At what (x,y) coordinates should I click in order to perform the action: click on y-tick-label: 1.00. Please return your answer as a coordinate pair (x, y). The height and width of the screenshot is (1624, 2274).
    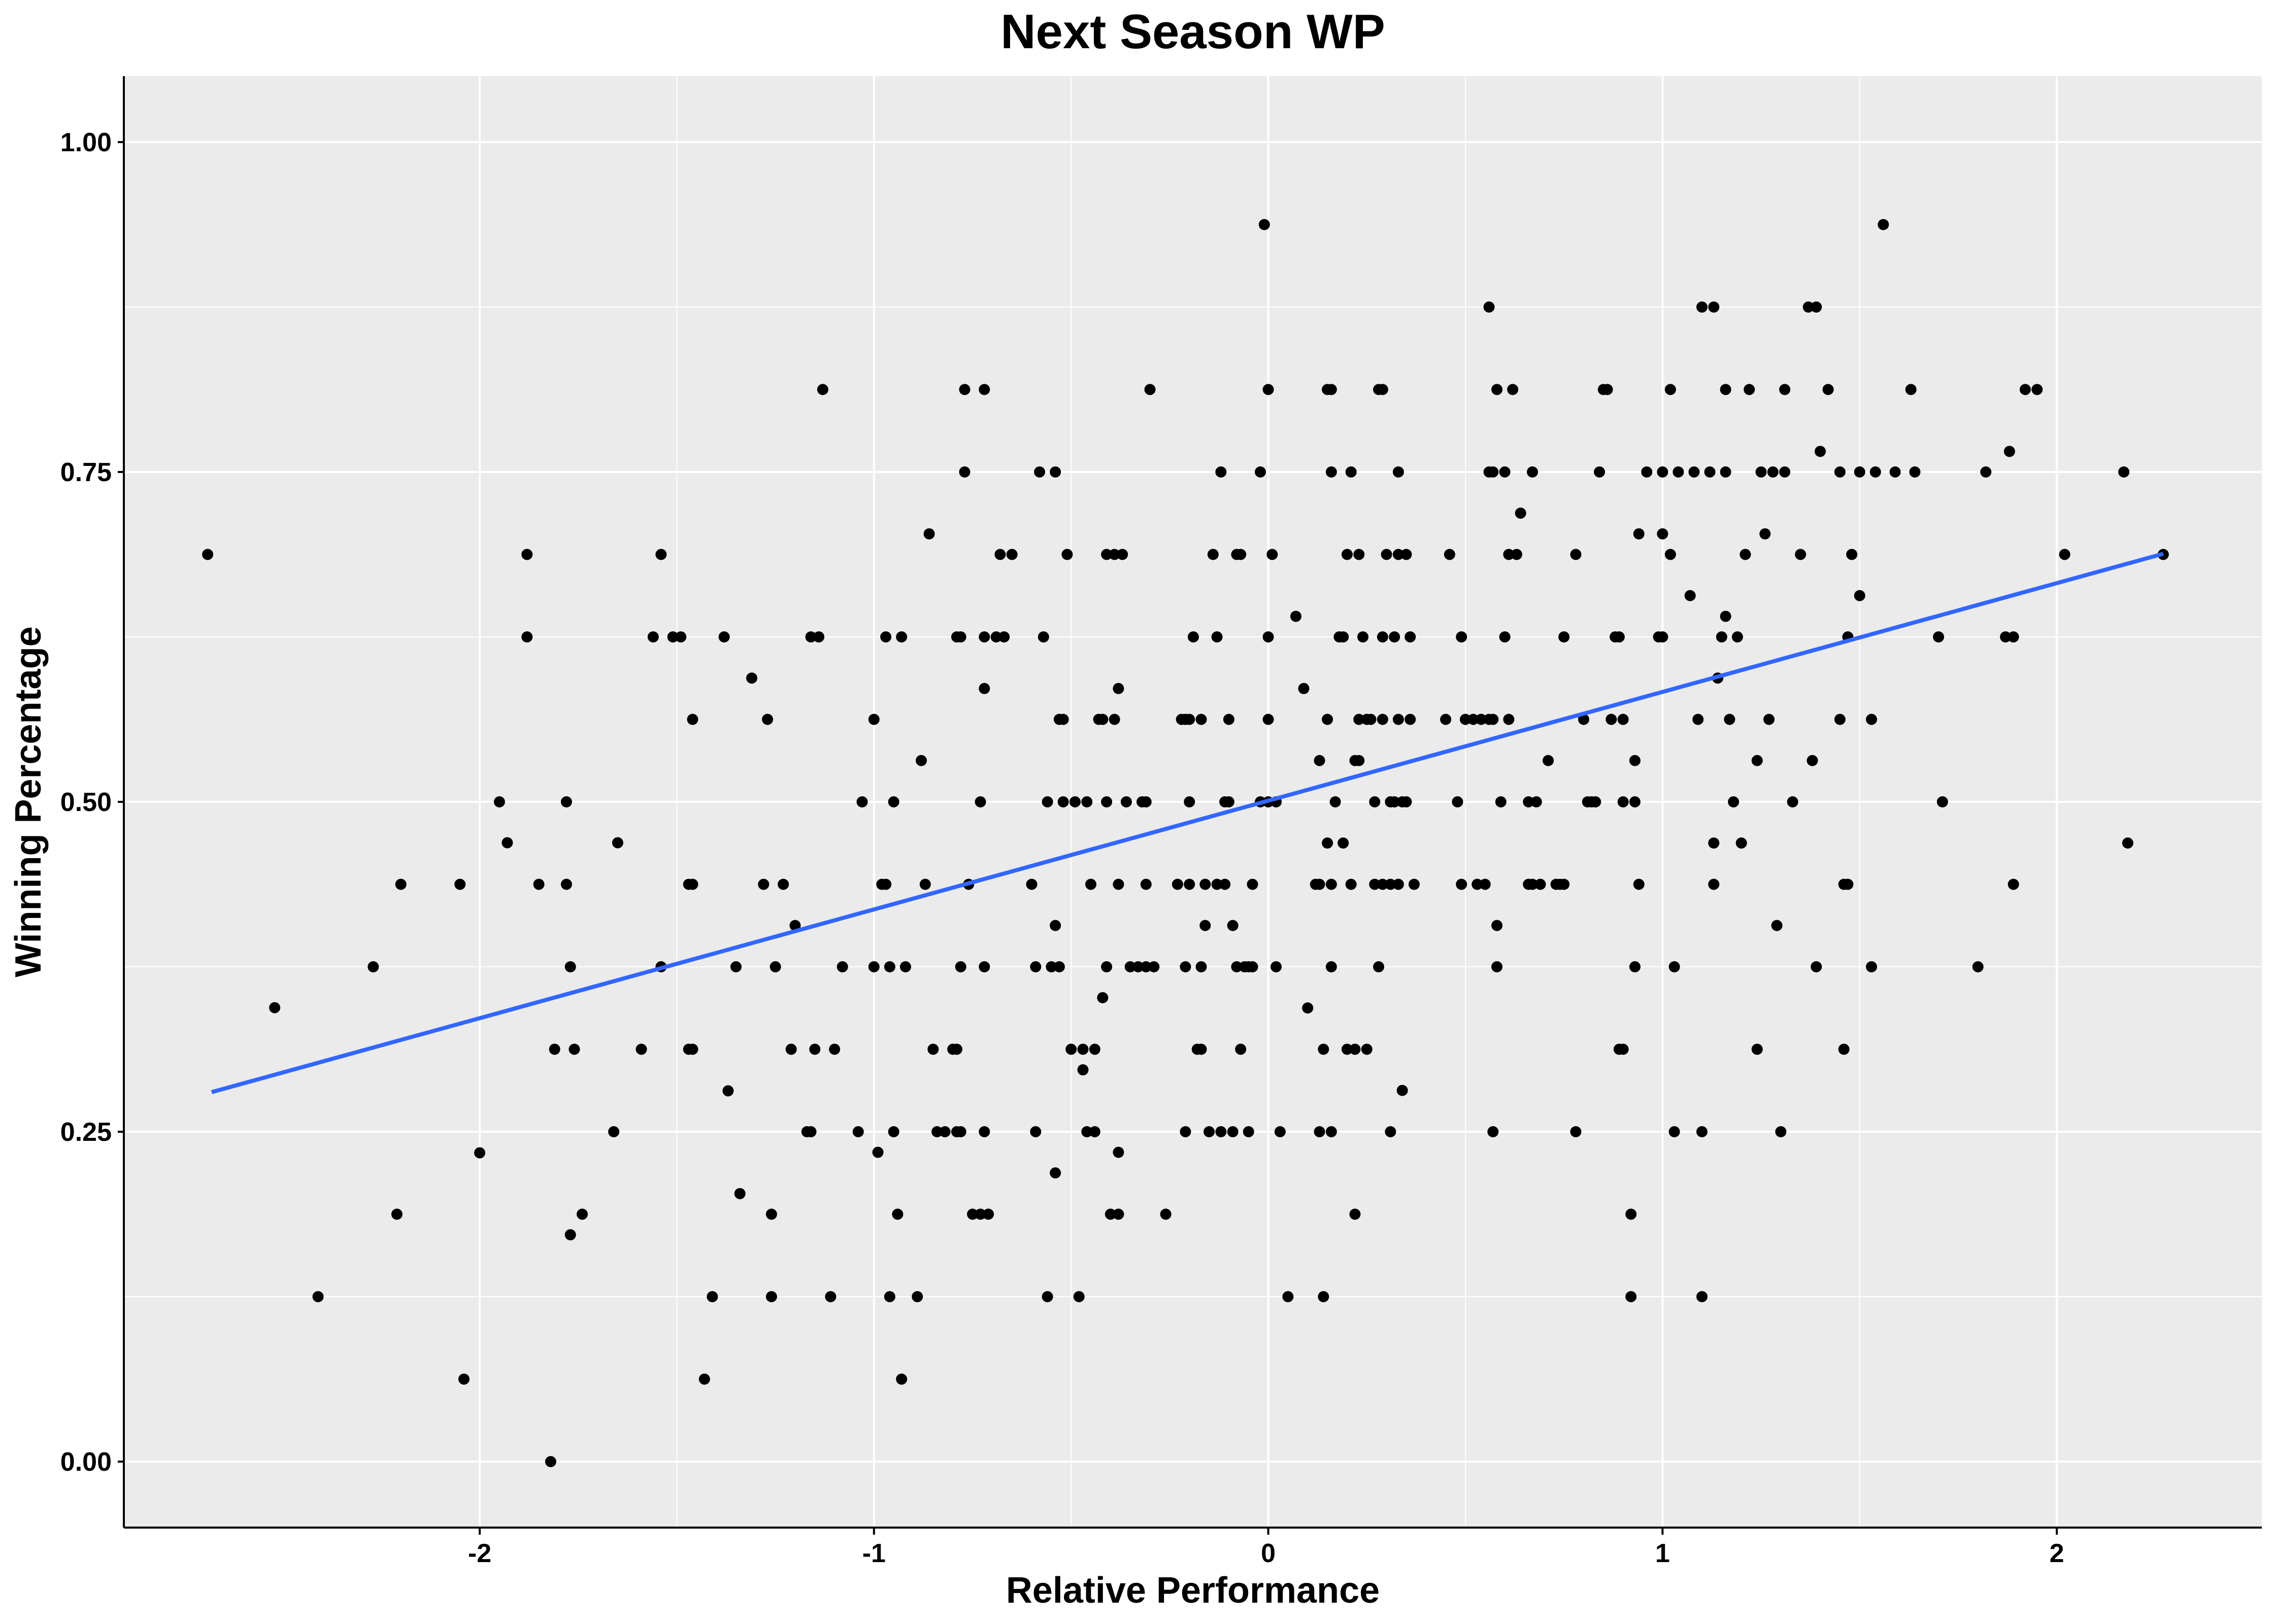
    Looking at the image, I should click on (86, 142).